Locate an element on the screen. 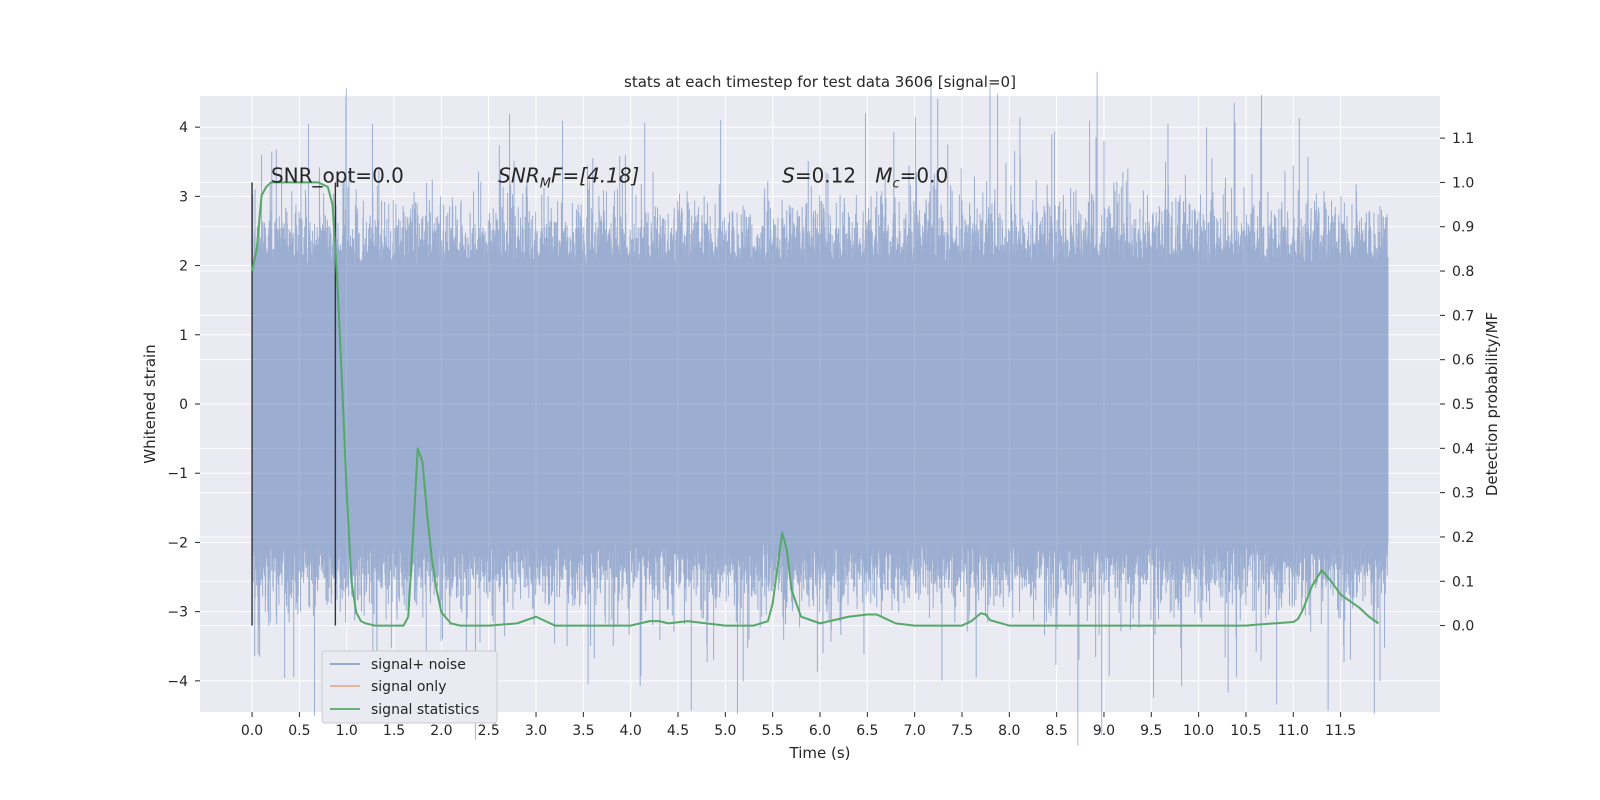 This screenshot has width=1600, height=800. x-tick-label: 11.0 is located at coordinates (1293, 731).